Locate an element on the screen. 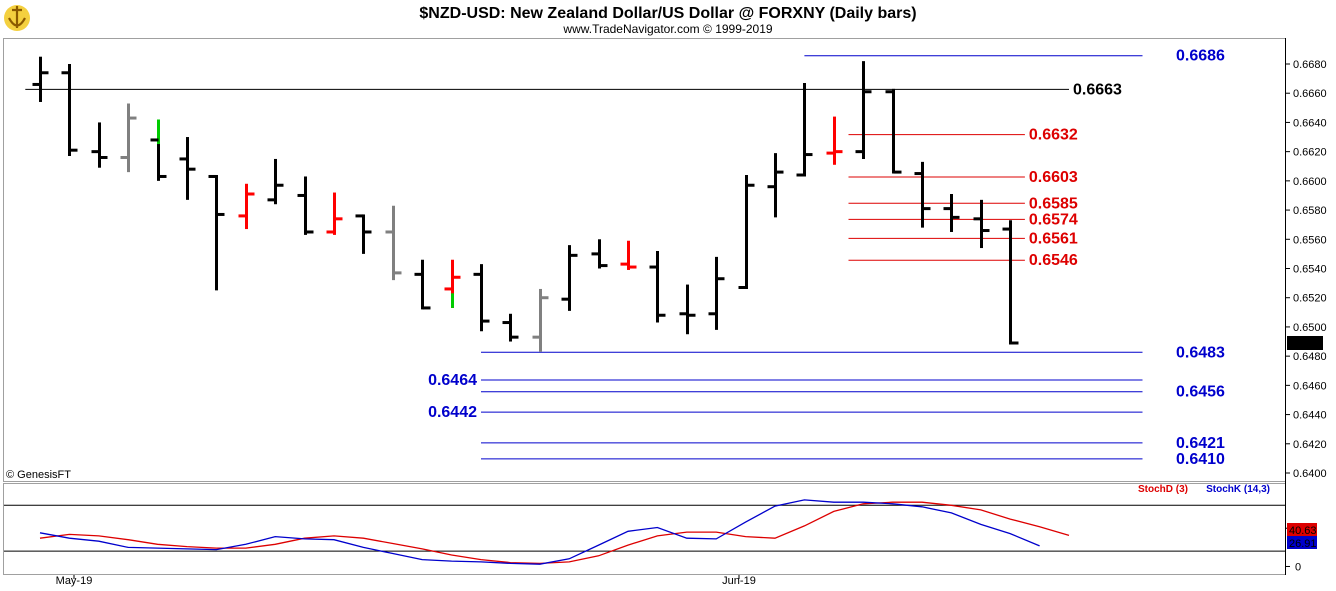 The image size is (1336, 591). price-tick-label: 0.6620 is located at coordinates (1310, 153).